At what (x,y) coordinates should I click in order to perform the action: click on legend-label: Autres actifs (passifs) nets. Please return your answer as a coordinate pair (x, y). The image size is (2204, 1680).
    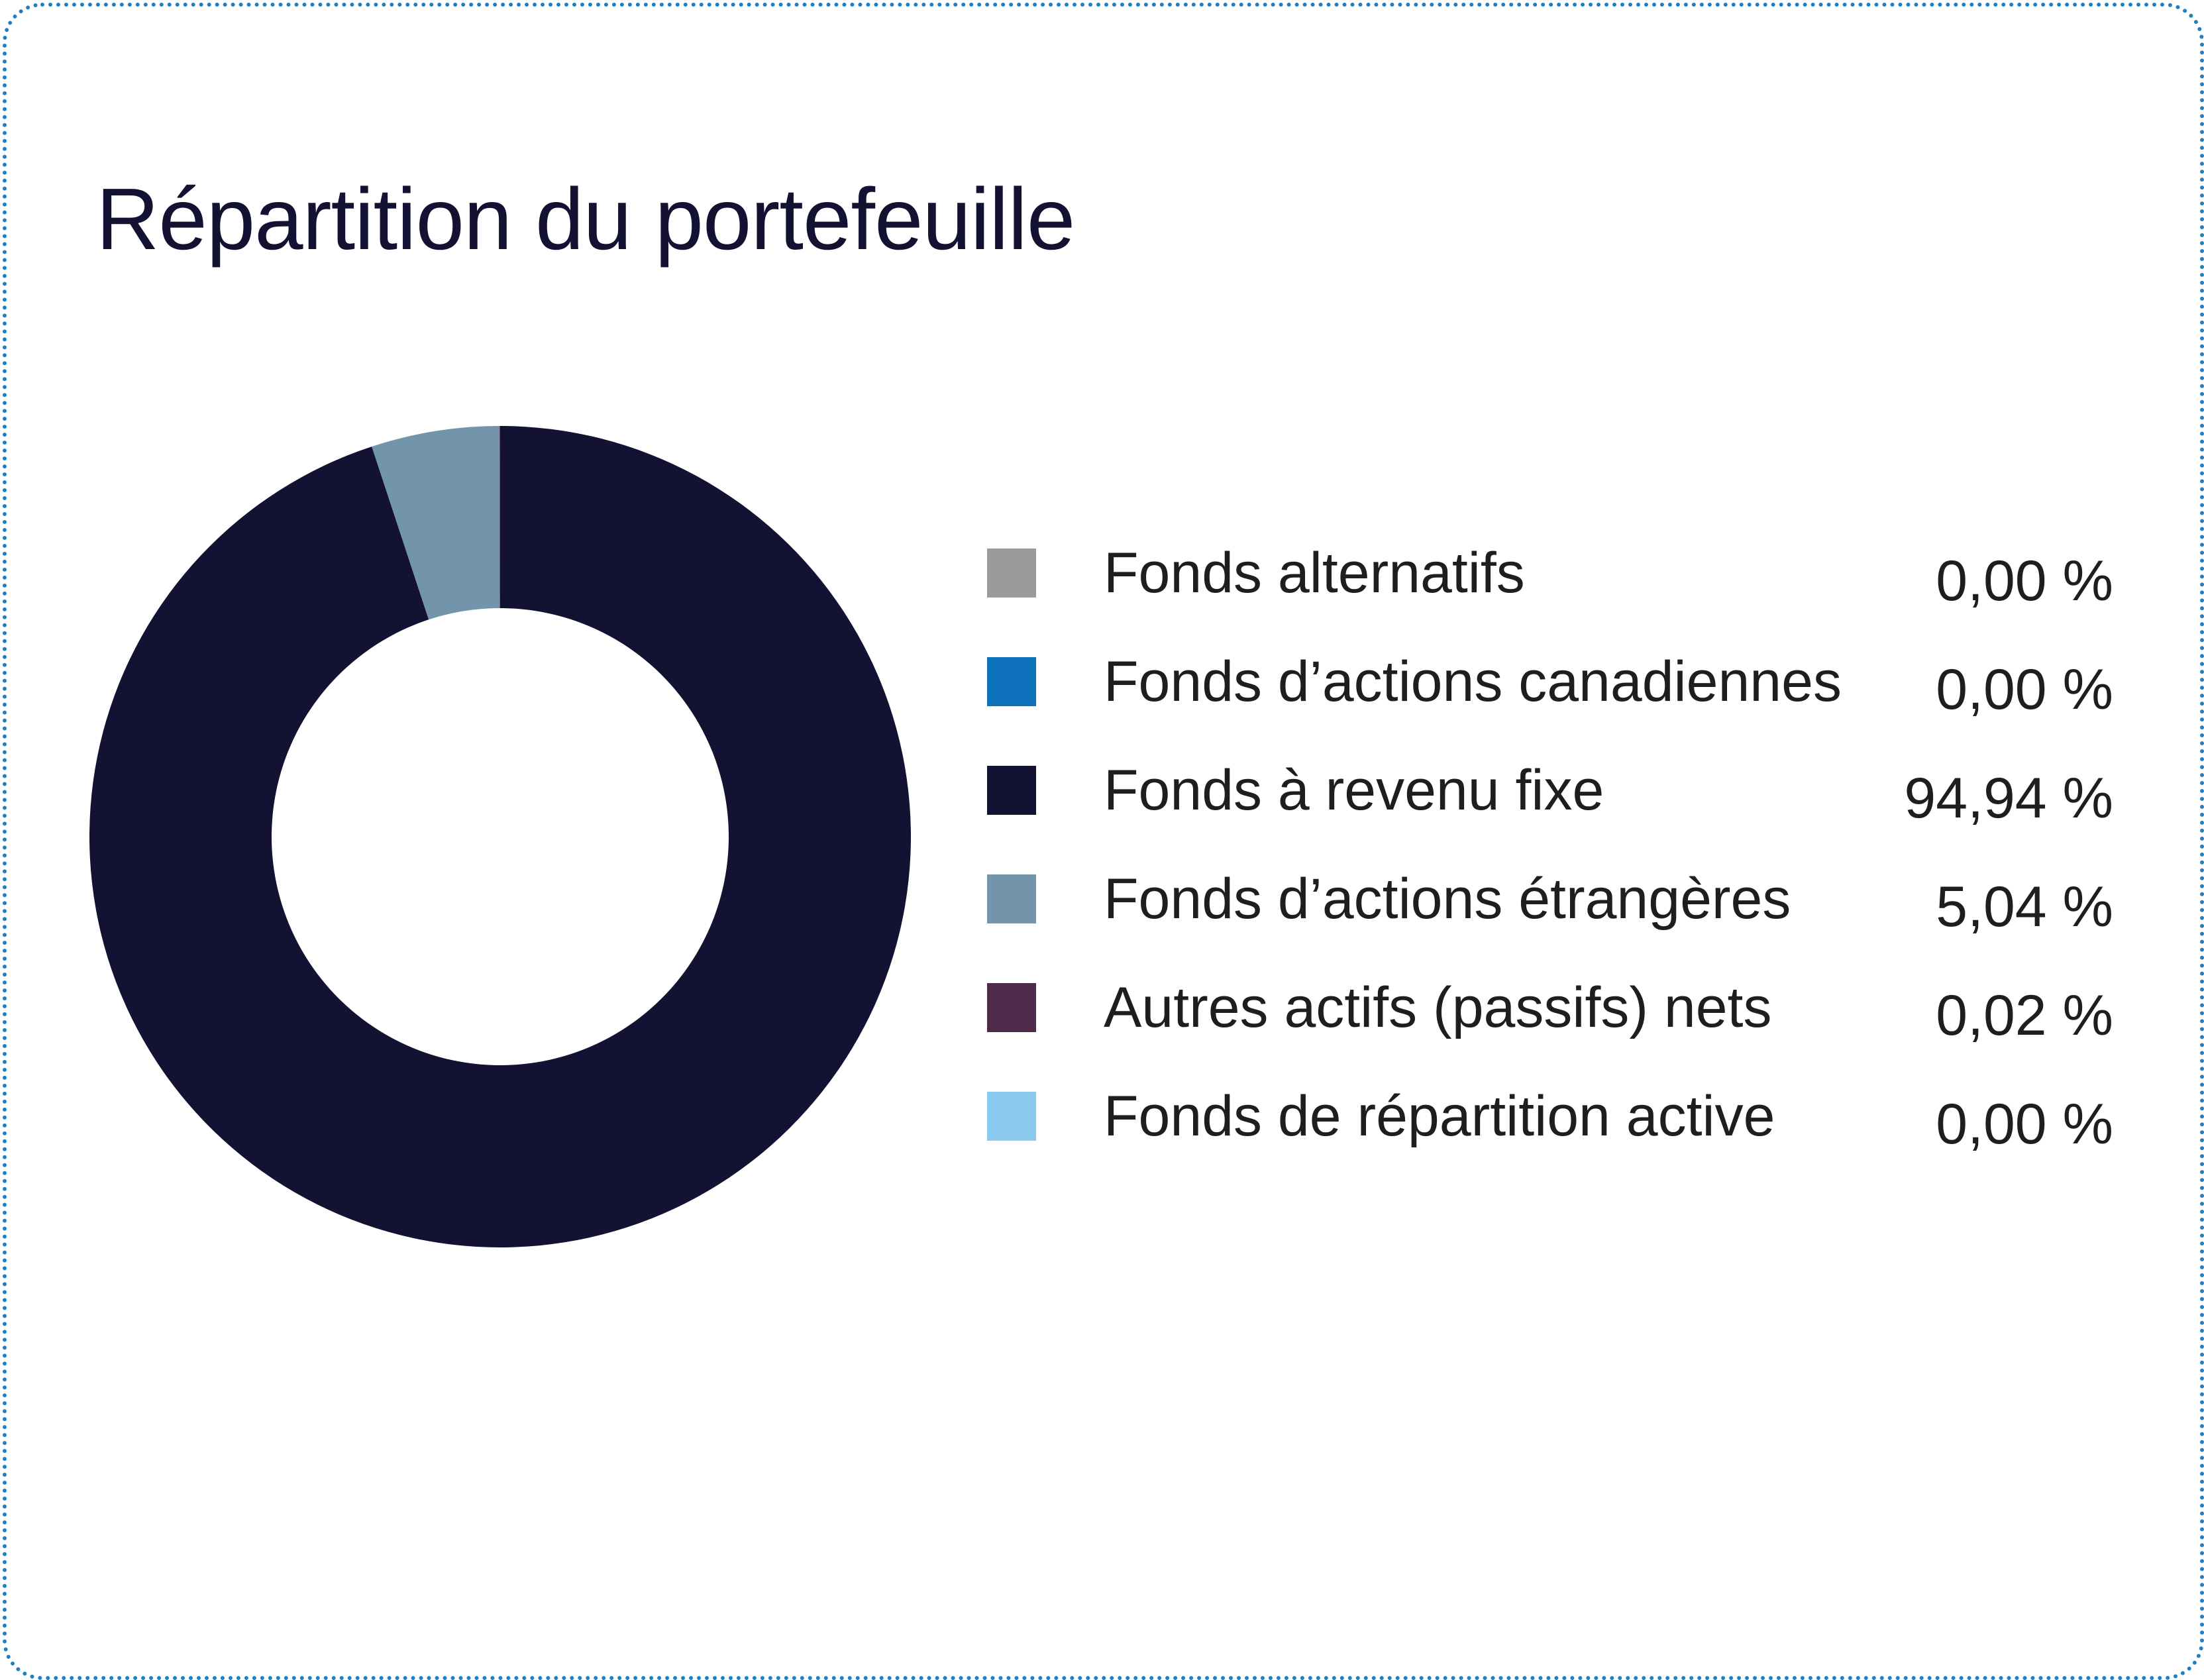
    Looking at the image, I should click on (1438, 1007).